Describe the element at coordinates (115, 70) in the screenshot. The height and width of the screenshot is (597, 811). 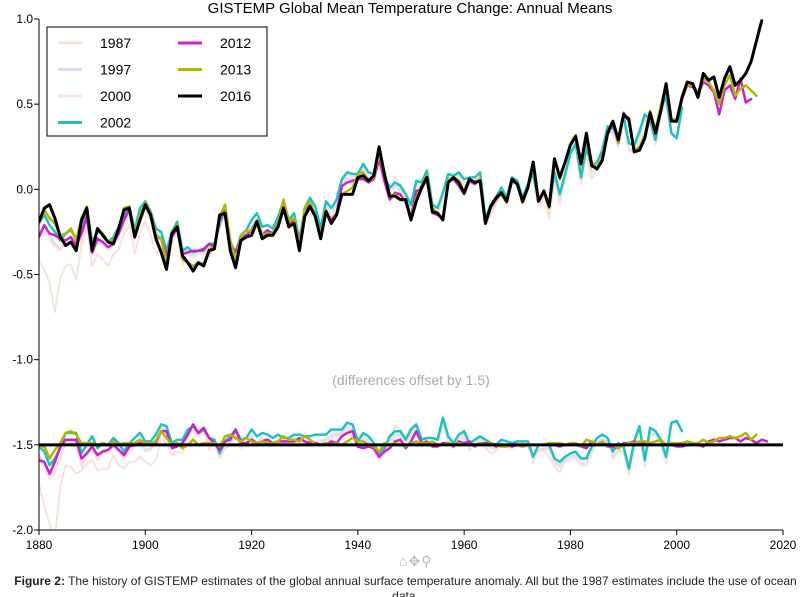
I see `legend-label-1997: 1997` at that location.